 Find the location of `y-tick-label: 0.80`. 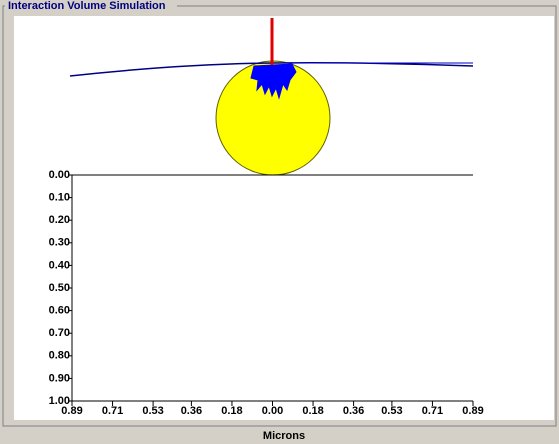

y-tick-label: 0.80 is located at coordinates (59, 356).